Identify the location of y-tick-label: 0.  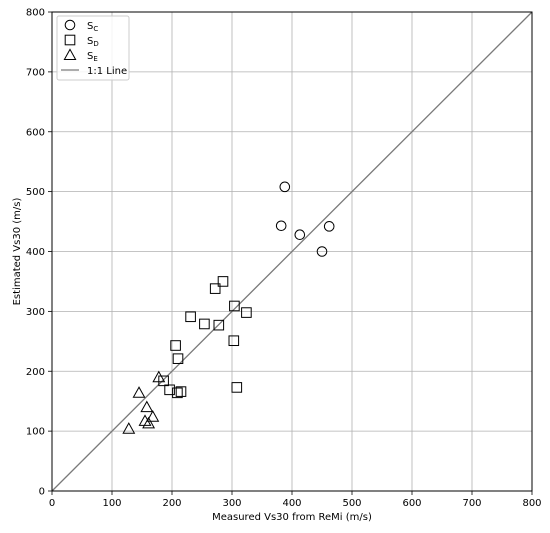
(42, 492).